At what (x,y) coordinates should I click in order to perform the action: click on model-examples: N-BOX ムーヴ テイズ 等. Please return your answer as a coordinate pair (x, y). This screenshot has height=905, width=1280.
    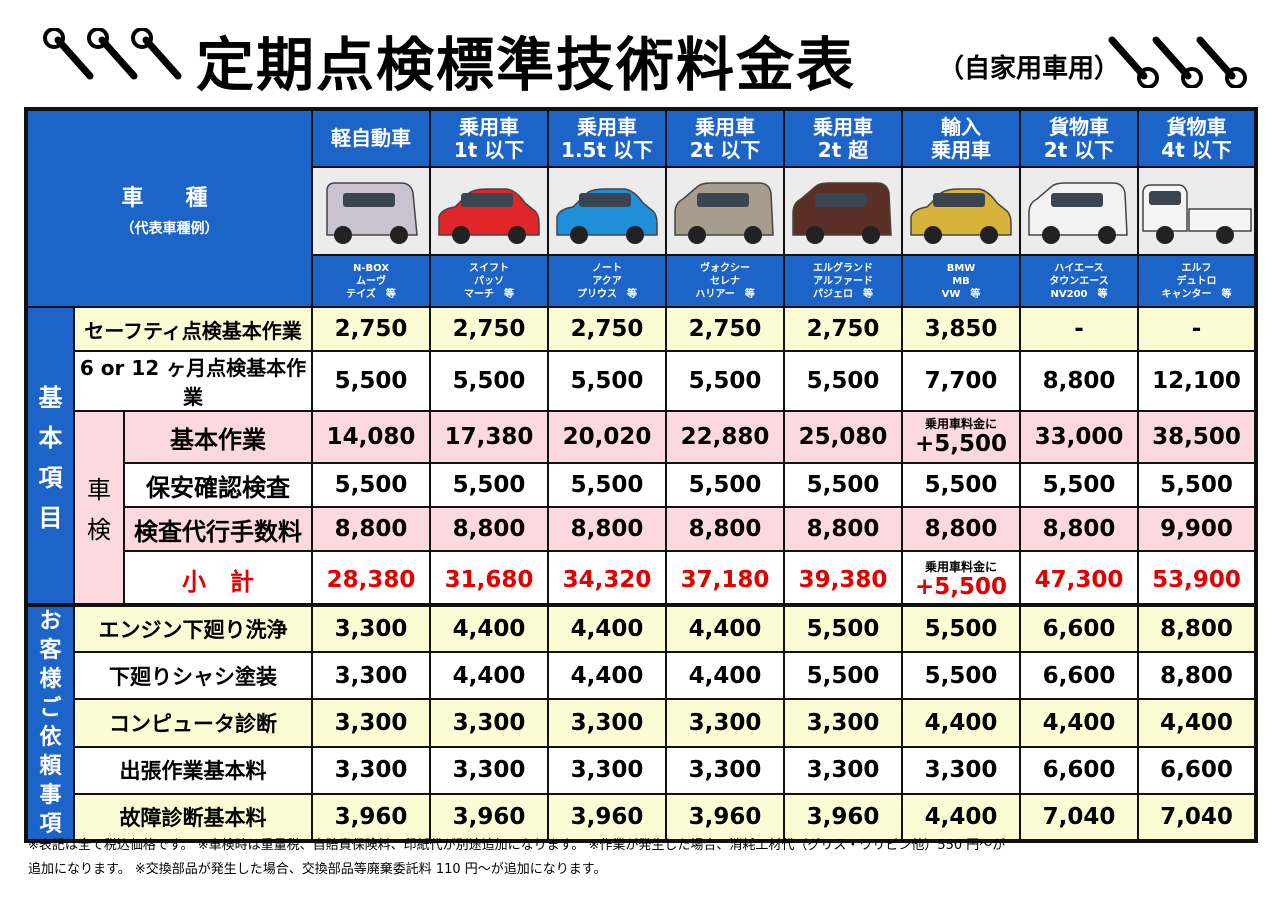
    Looking at the image, I should click on (371, 281).